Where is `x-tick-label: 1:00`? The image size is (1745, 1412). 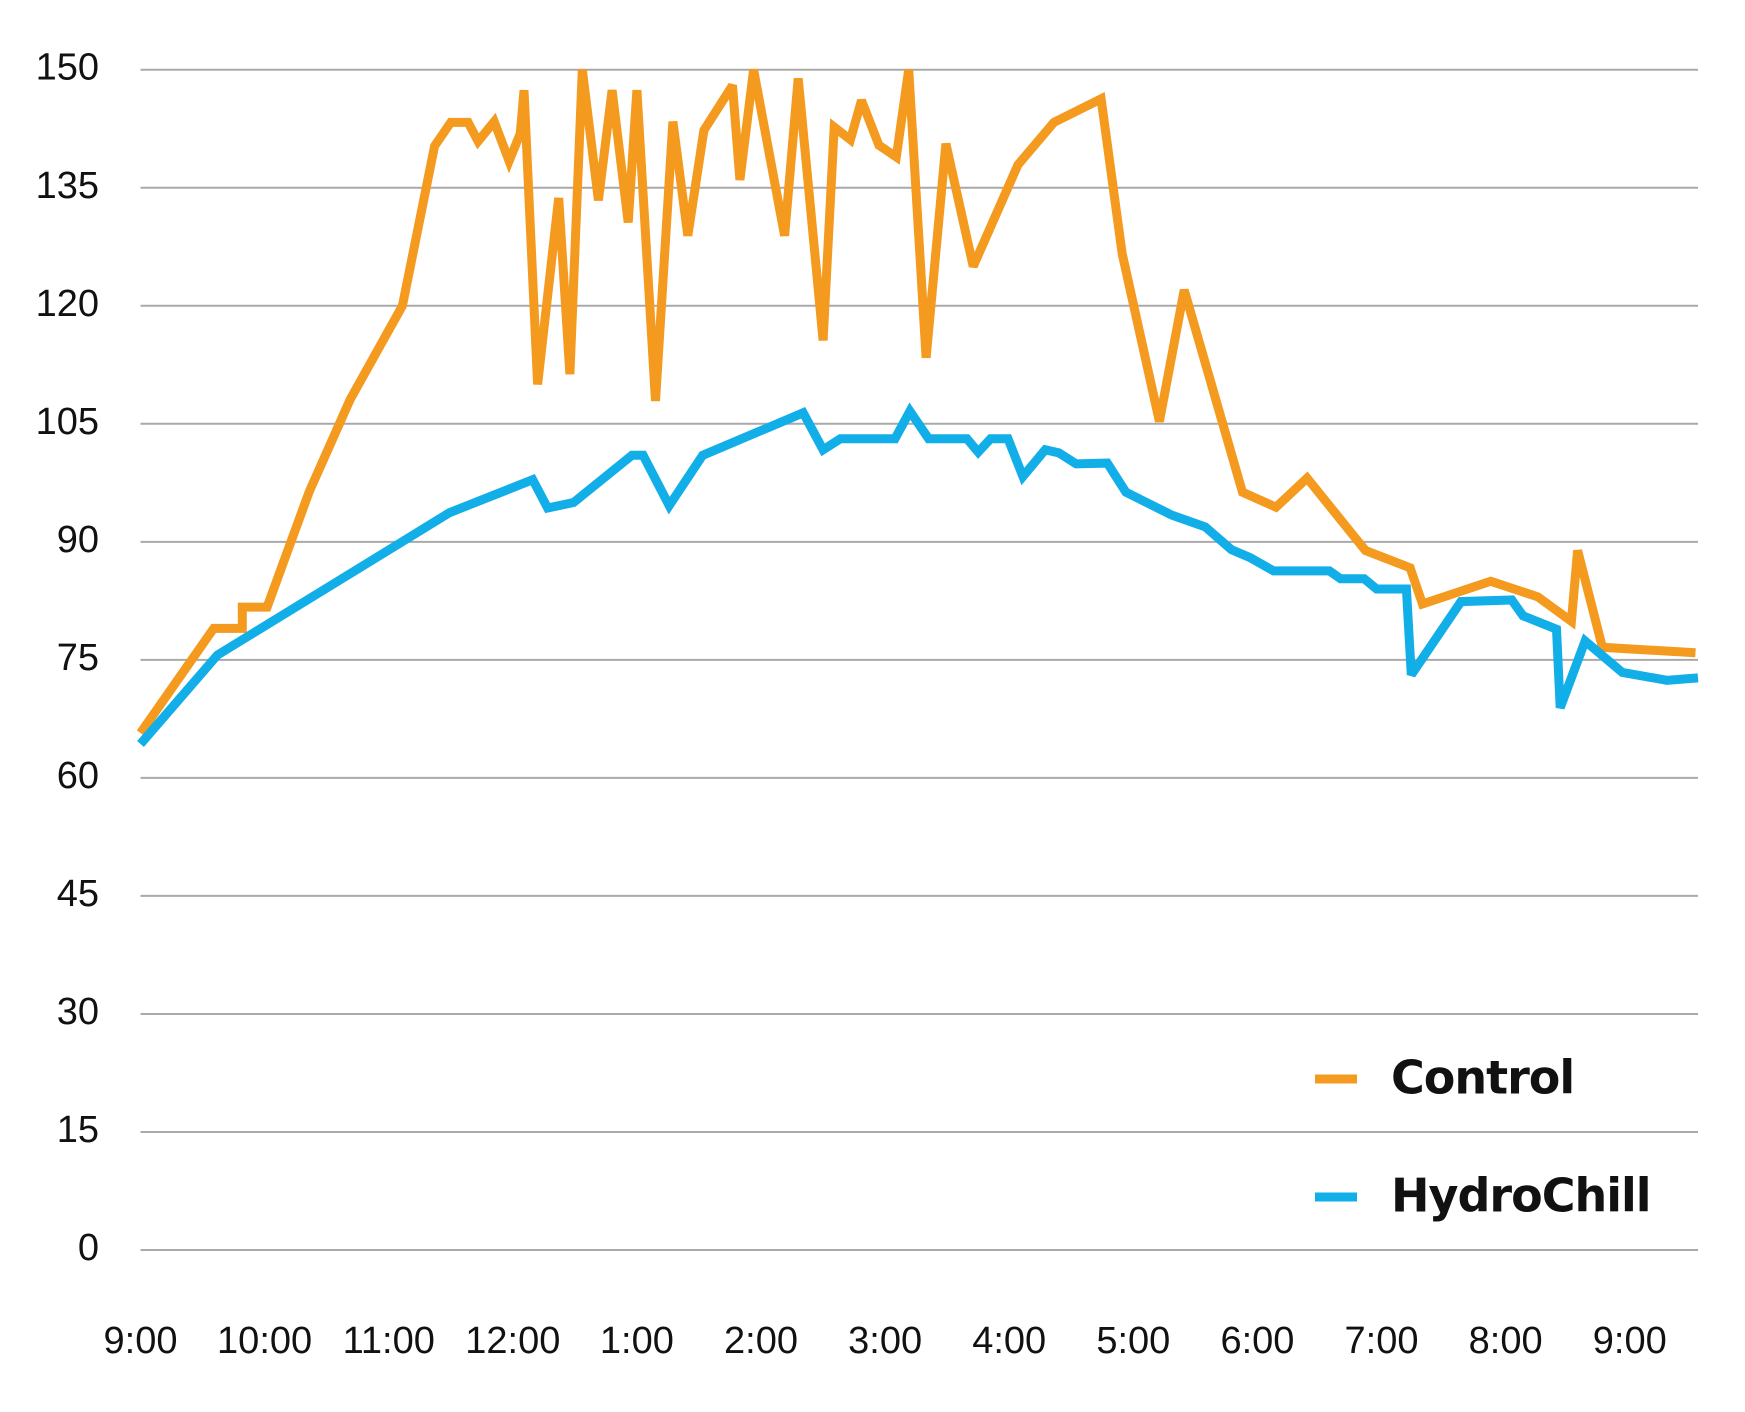 x-tick-label: 1:00 is located at coordinates (637, 1341).